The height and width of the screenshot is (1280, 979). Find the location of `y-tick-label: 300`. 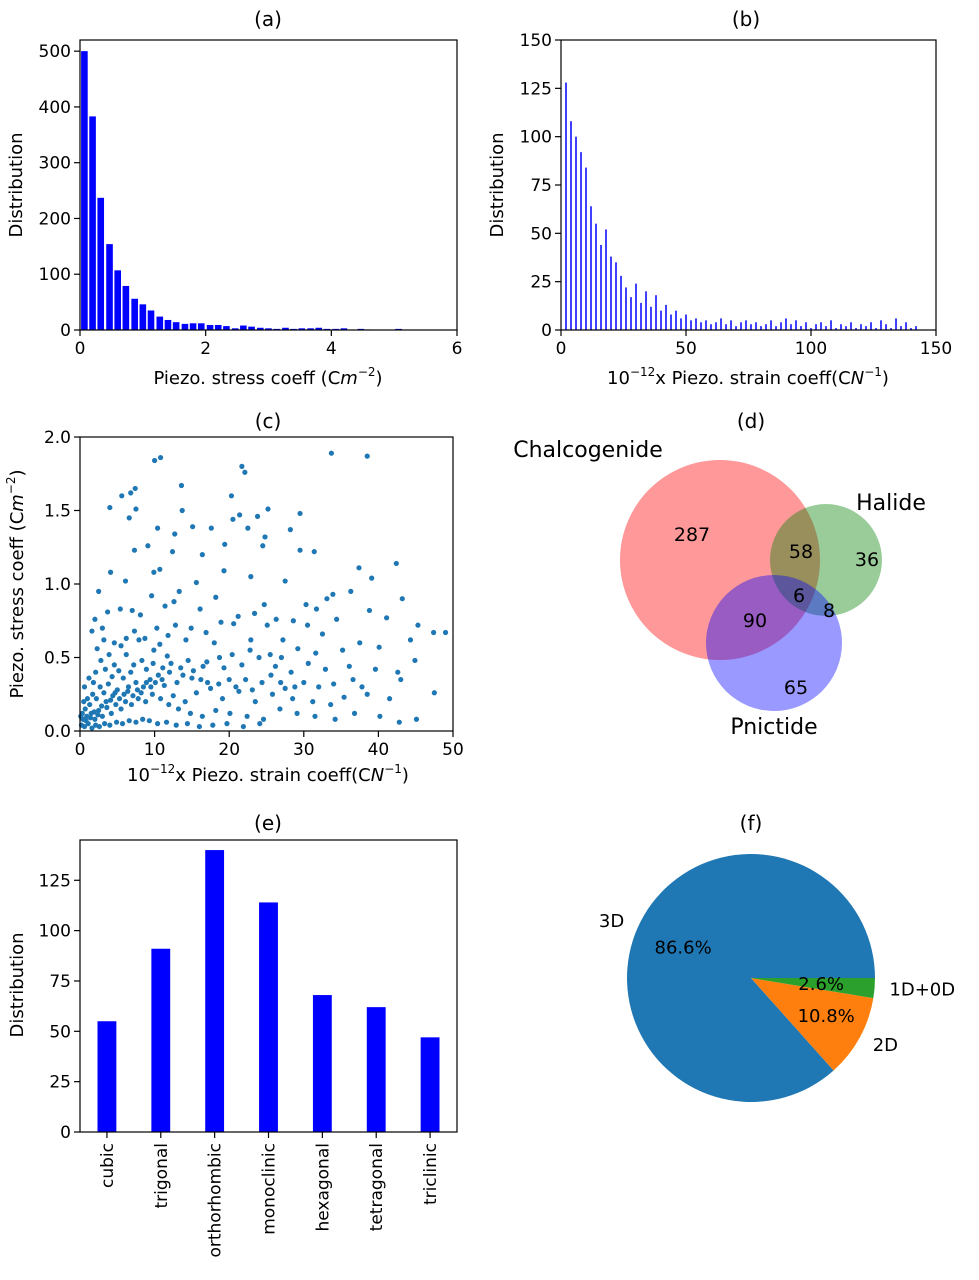

y-tick-label: 300 is located at coordinates (55, 164).